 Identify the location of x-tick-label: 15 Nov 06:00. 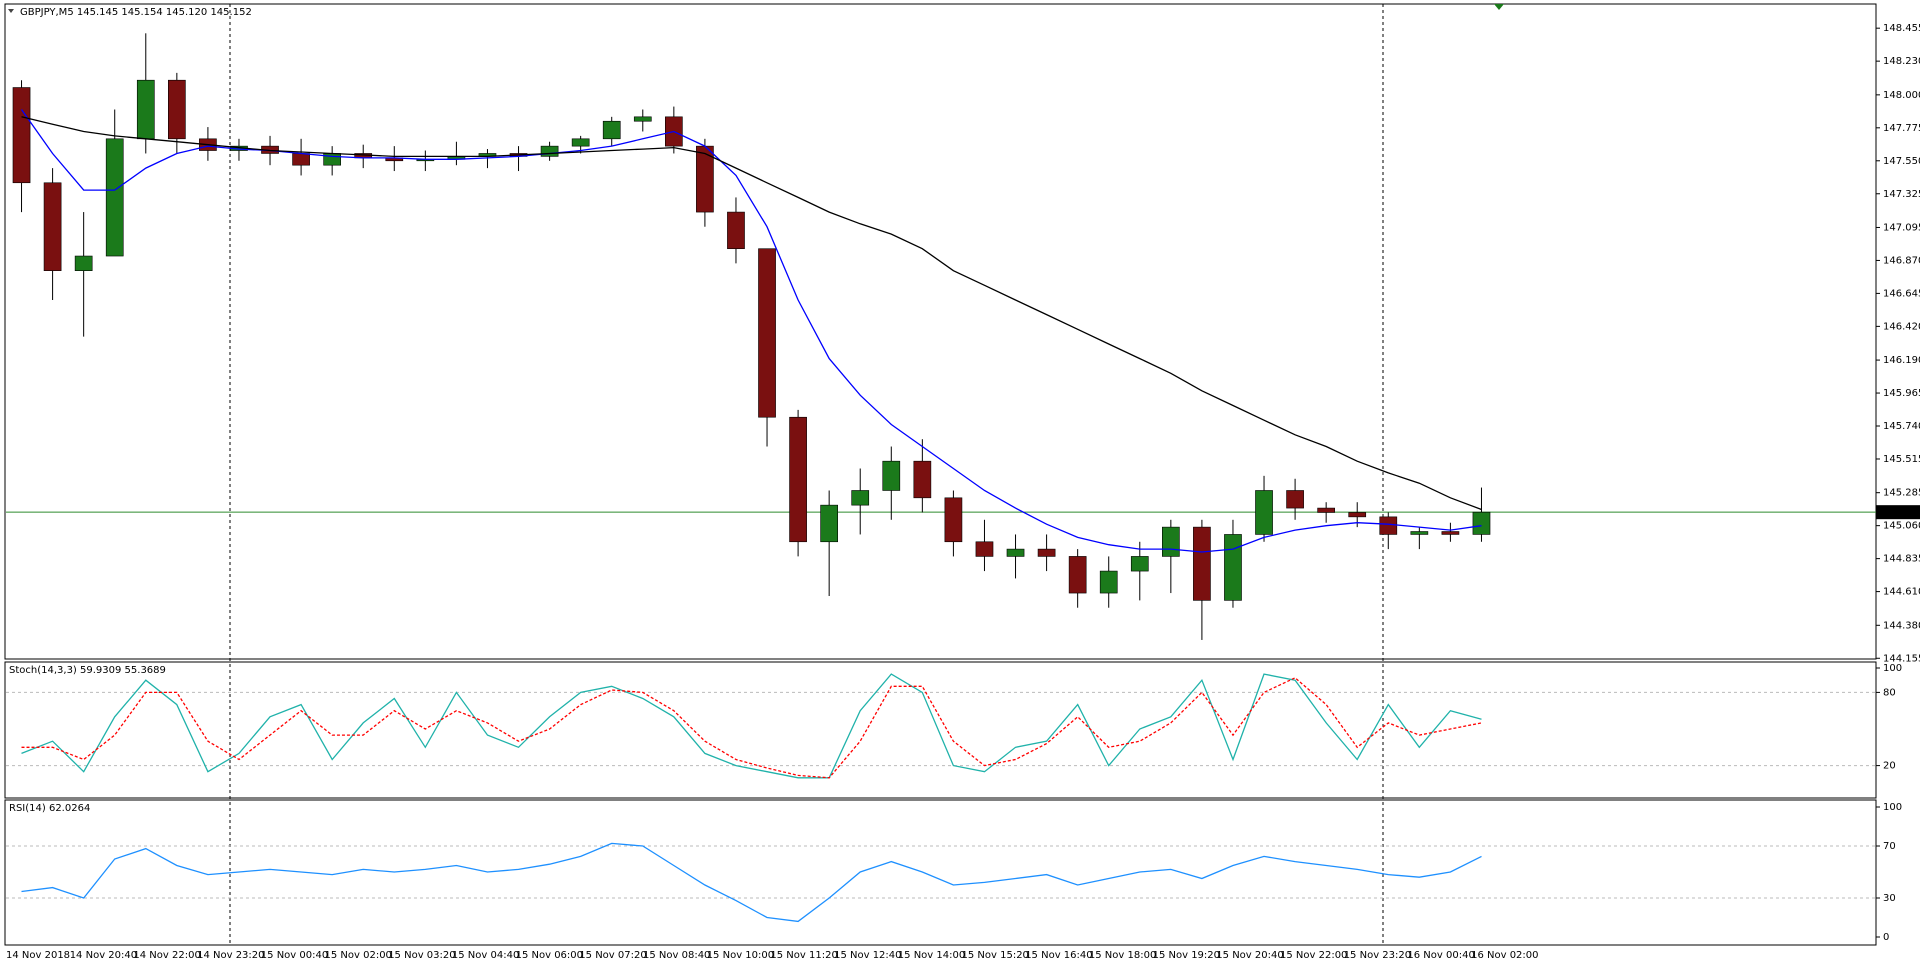
(549, 955).